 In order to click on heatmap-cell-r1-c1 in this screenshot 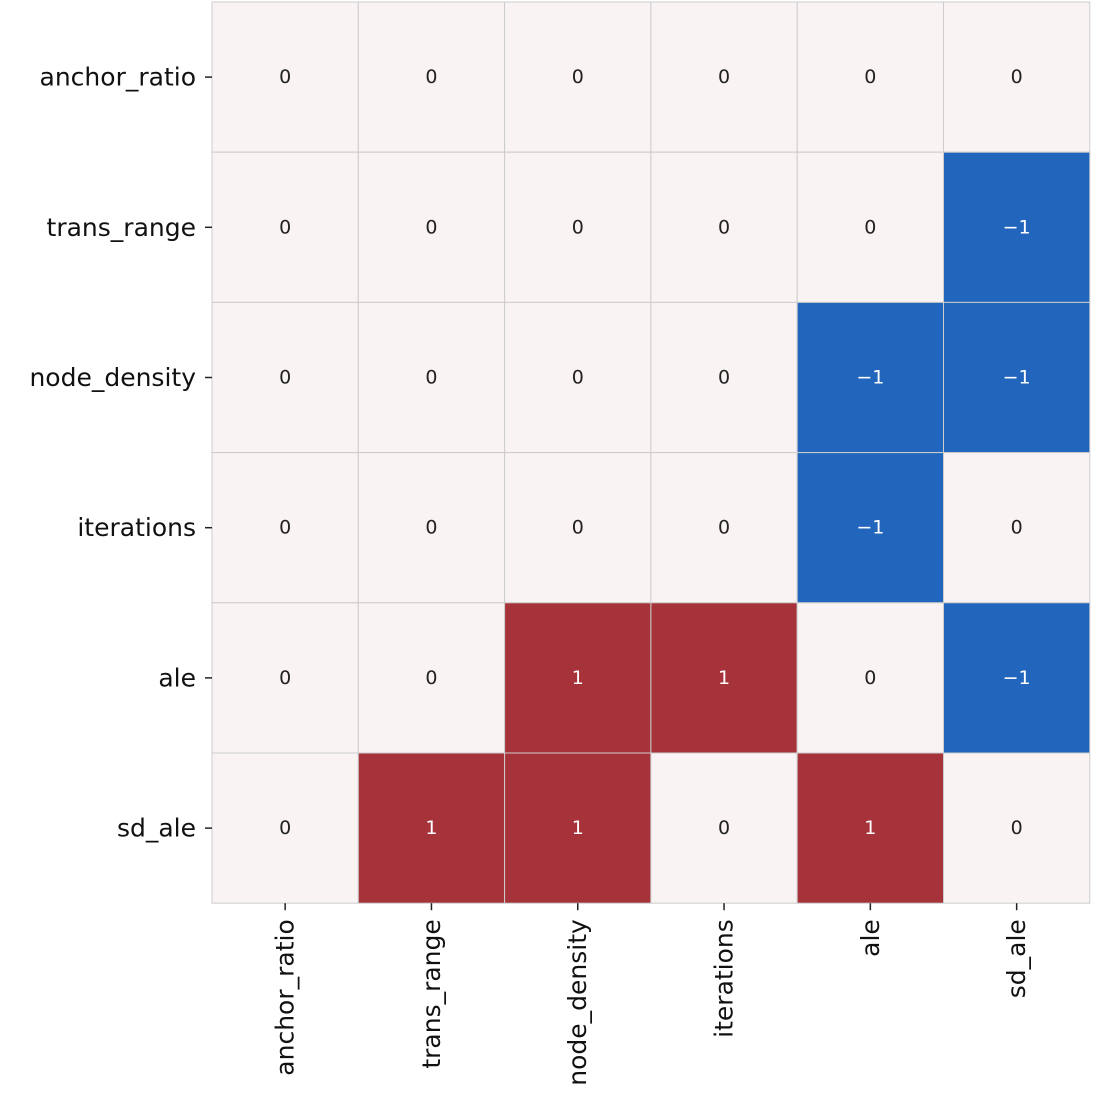, I will do `click(431, 227)`.